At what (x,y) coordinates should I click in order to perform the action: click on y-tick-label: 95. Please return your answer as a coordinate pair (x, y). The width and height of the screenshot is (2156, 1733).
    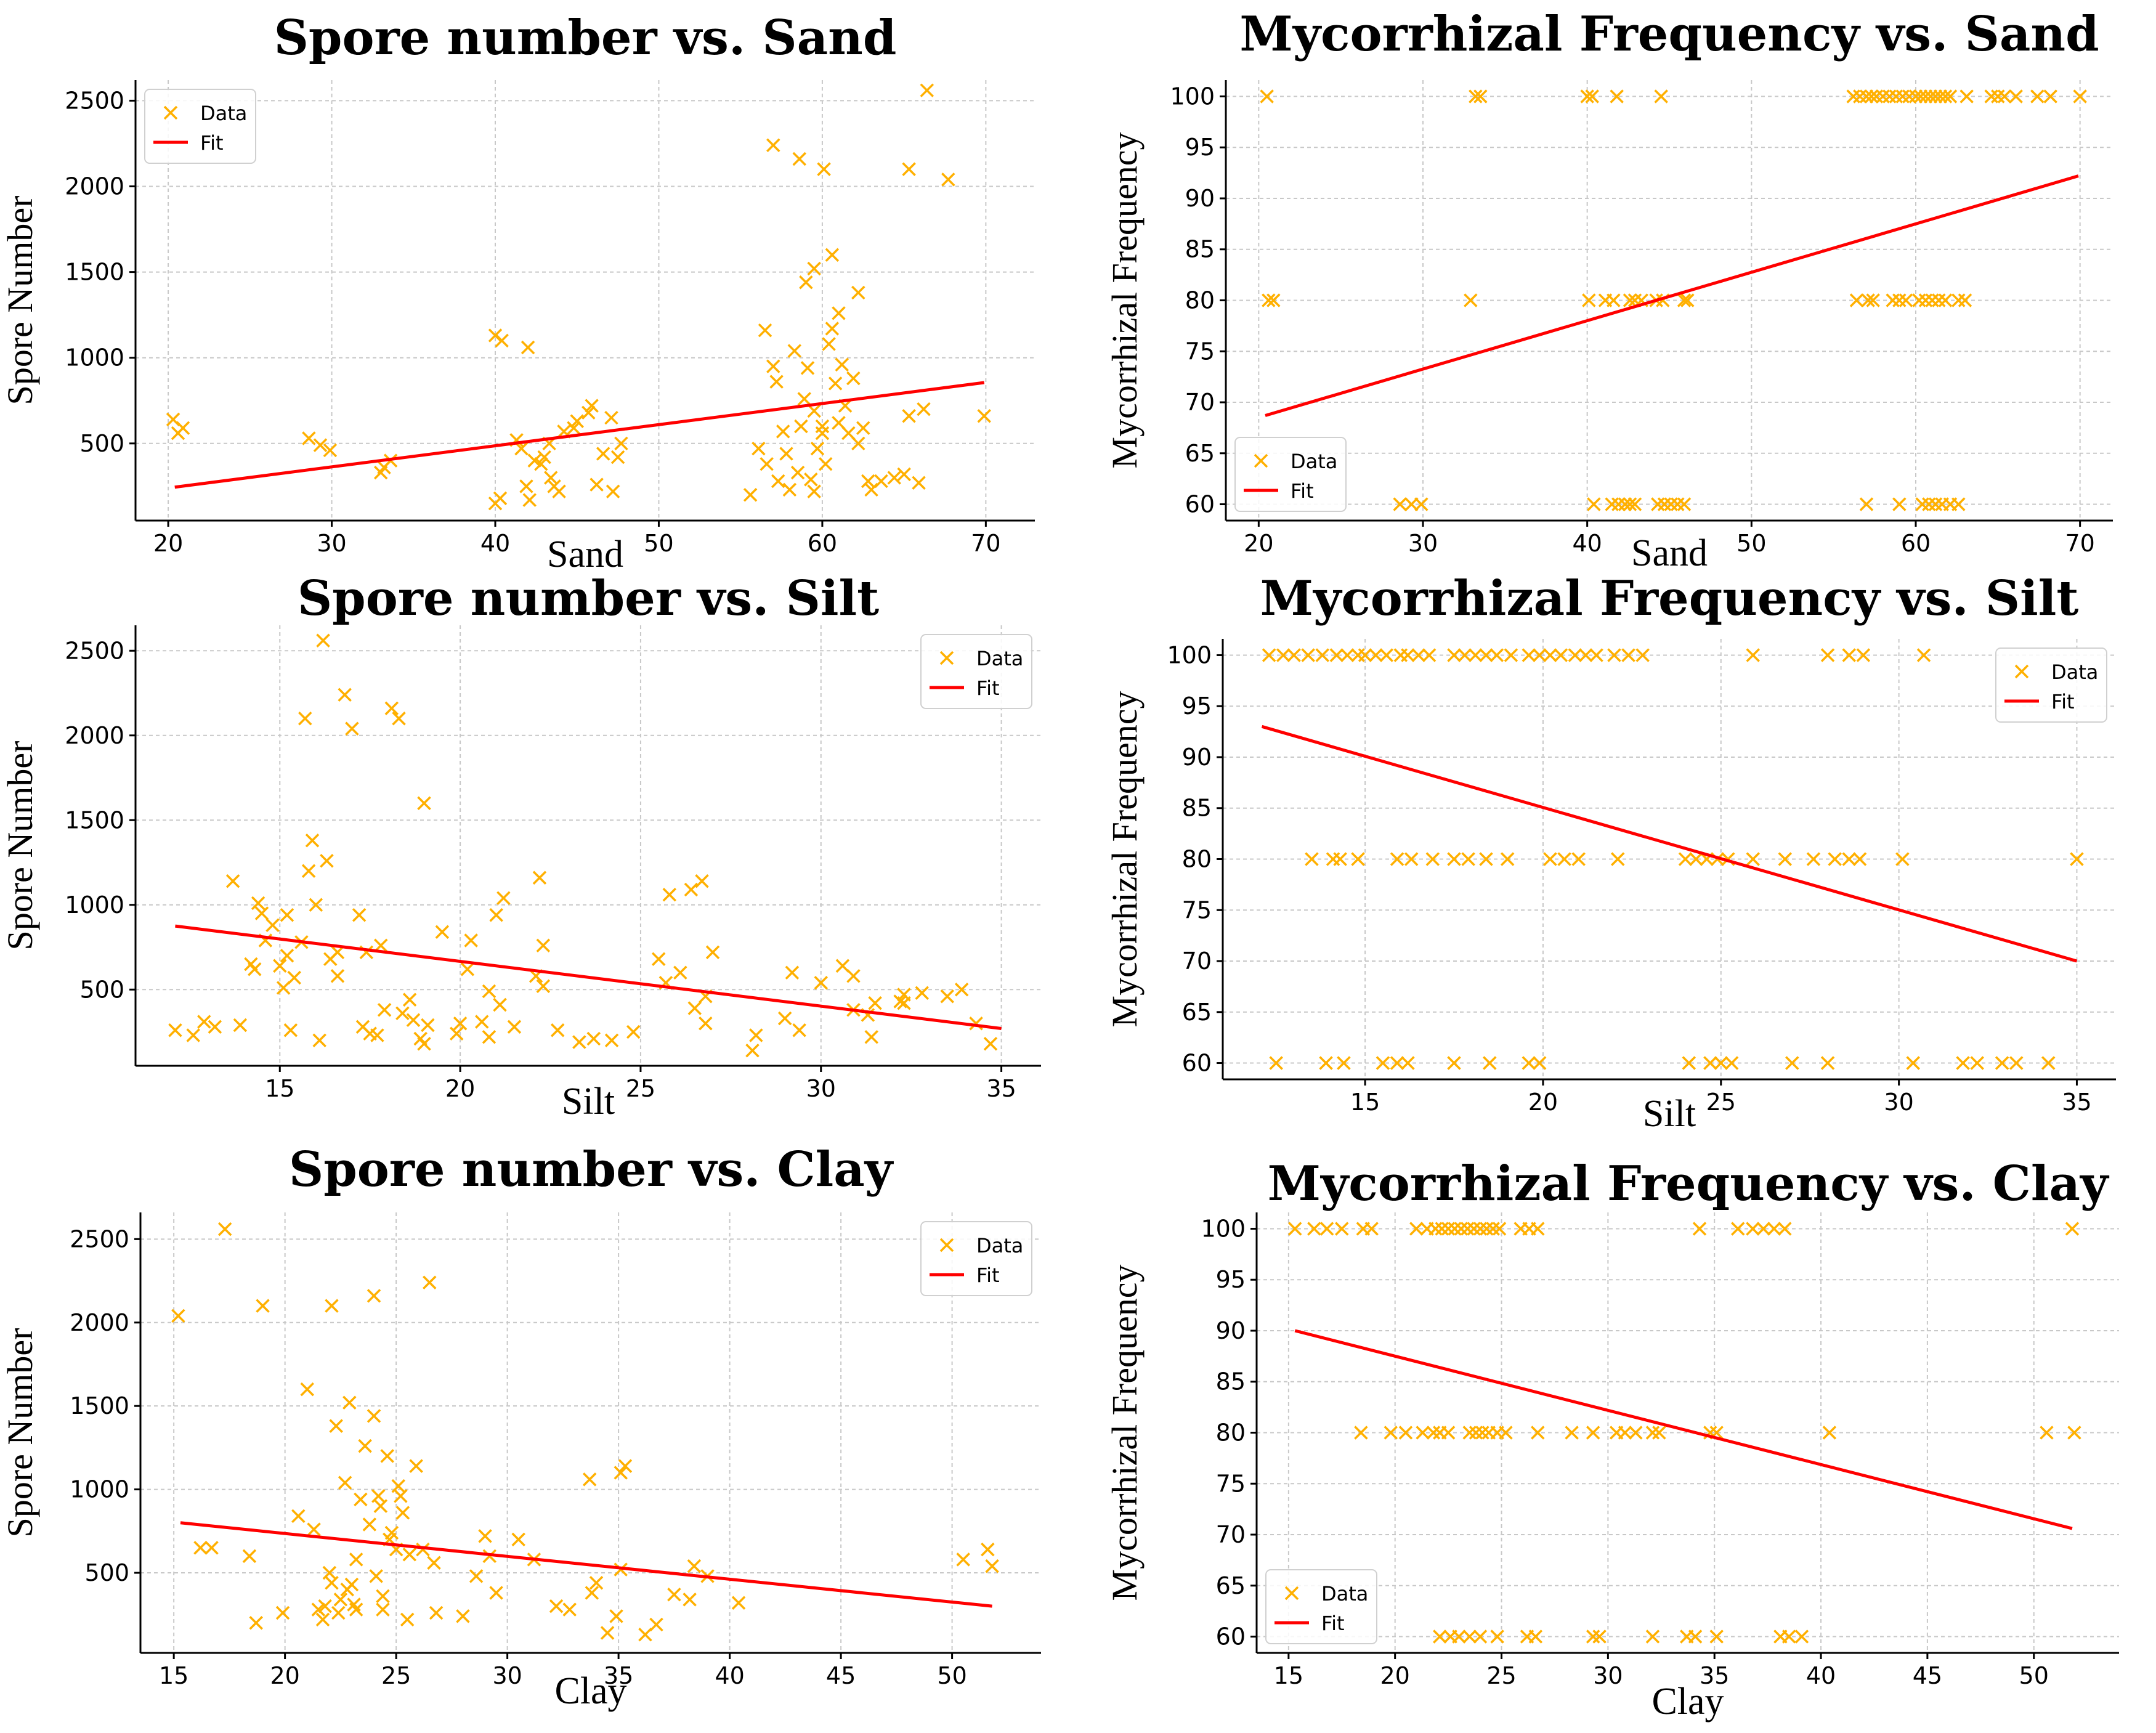
    Looking at the image, I should click on (1231, 1280).